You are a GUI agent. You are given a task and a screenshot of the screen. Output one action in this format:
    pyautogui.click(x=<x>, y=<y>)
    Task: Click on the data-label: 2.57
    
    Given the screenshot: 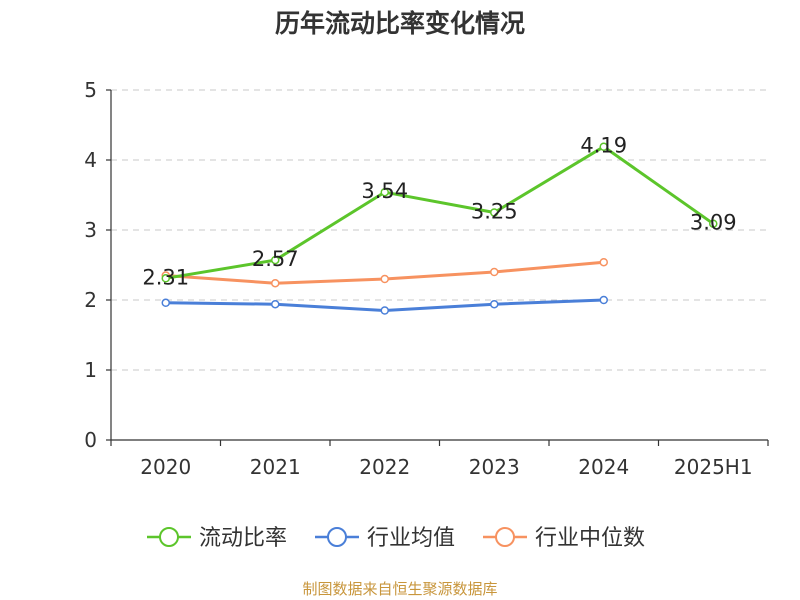 What is the action you would take?
    pyautogui.click(x=275, y=259)
    